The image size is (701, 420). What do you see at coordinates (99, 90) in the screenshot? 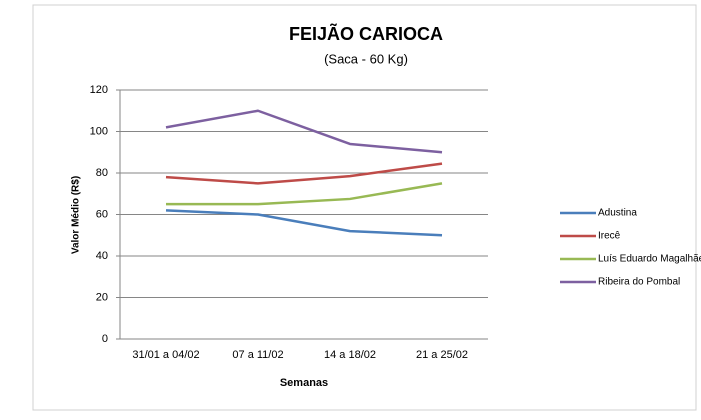
I see `y-tick-label: 120` at bounding box center [99, 90].